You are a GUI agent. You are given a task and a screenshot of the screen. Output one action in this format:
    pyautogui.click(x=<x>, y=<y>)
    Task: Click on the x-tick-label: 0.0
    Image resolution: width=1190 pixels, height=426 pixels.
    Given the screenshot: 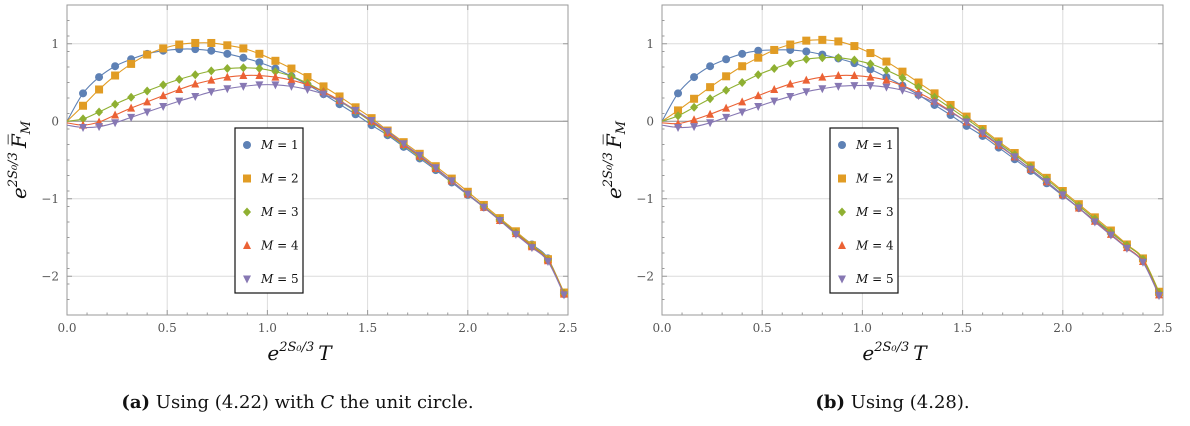 What is the action you would take?
    pyautogui.click(x=66, y=328)
    